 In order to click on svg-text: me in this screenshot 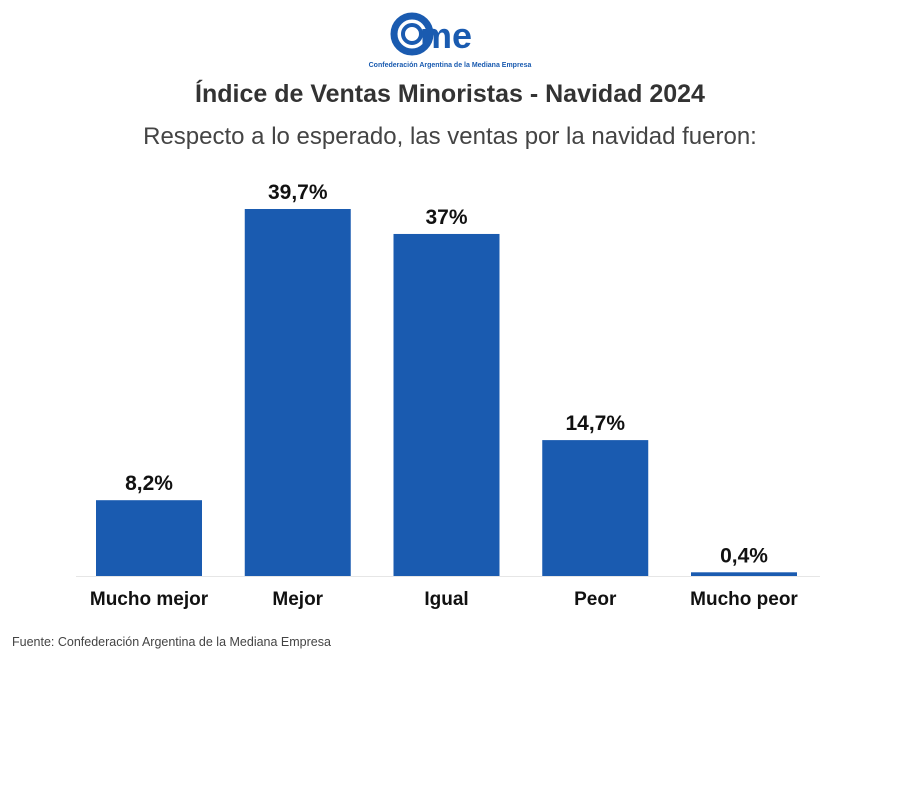, I will do `click(446, 35)`.